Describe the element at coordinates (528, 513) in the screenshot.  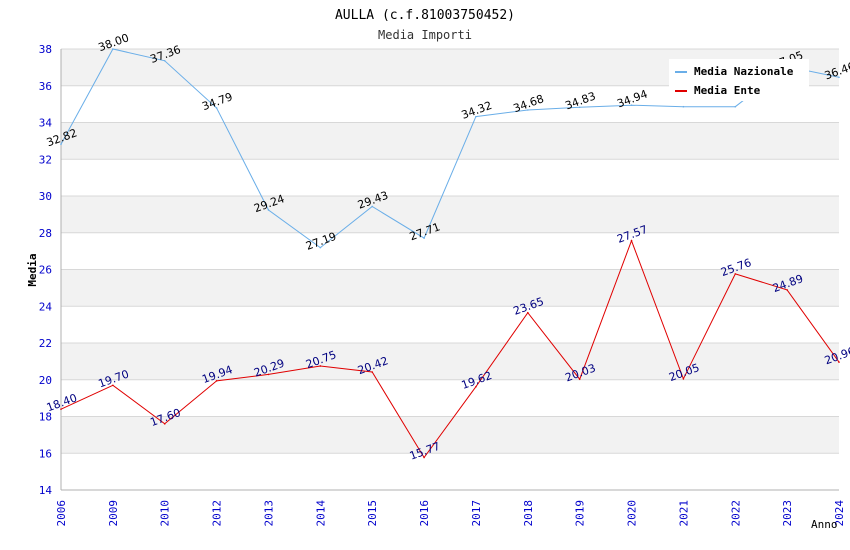
I see `x-tick-label: 2018` at that location.